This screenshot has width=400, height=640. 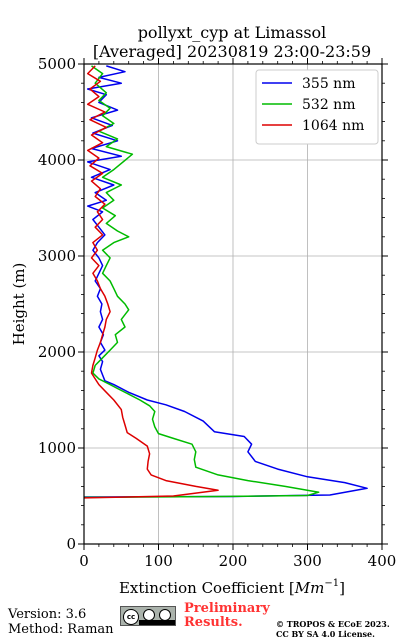 What do you see at coordinates (57, 352) in the screenshot?
I see `y-tick-label: 2000` at bounding box center [57, 352].